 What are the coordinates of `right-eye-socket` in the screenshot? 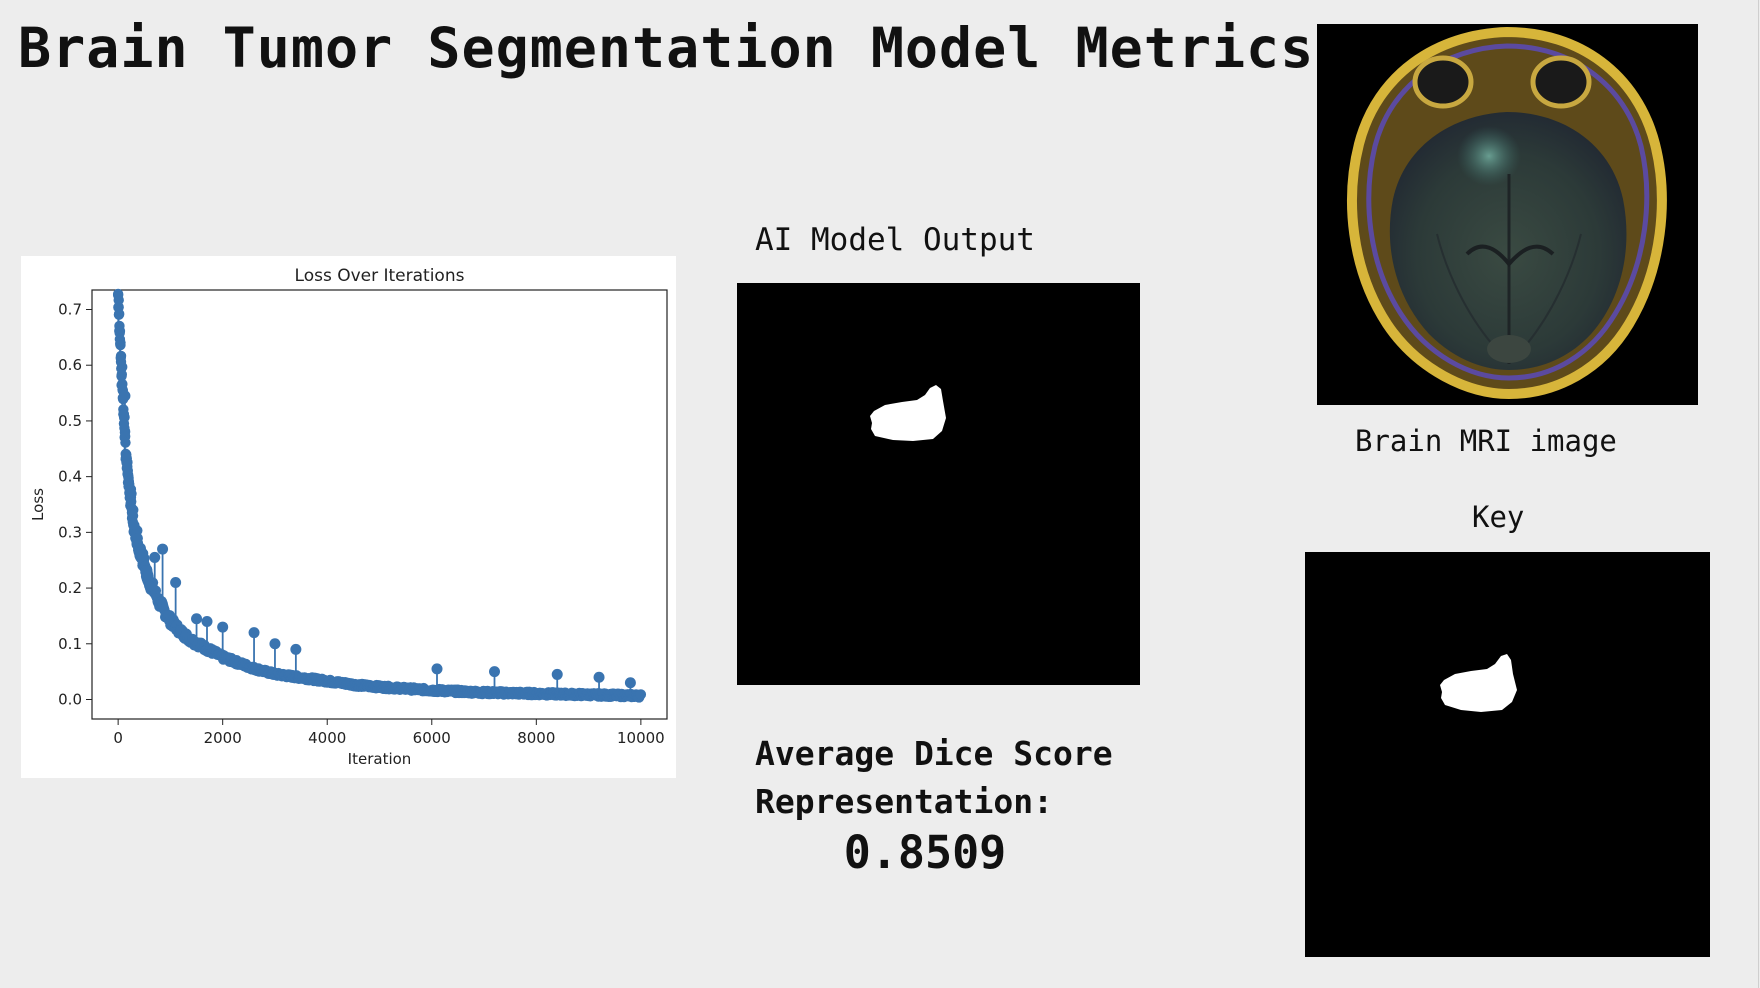 It's located at (1561, 82).